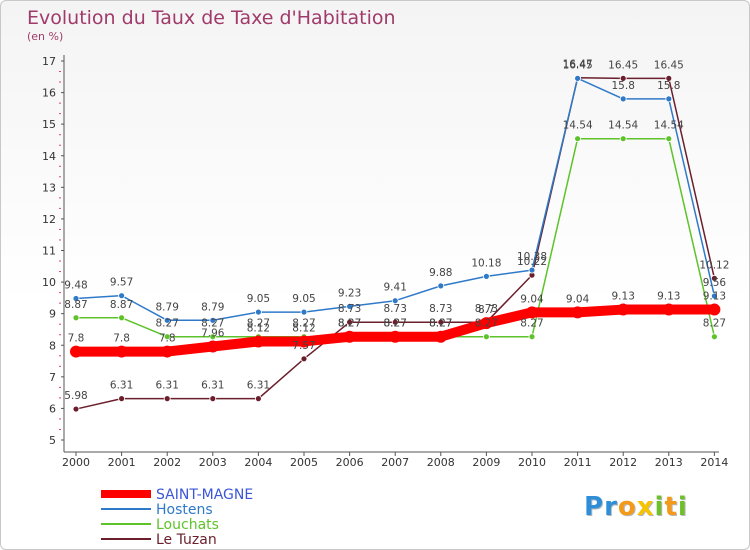 This screenshot has height=550, width=750. Describe the element at coordinates (441, 462) in the screenshot. I see `x-tick-label: 2008` at that location.